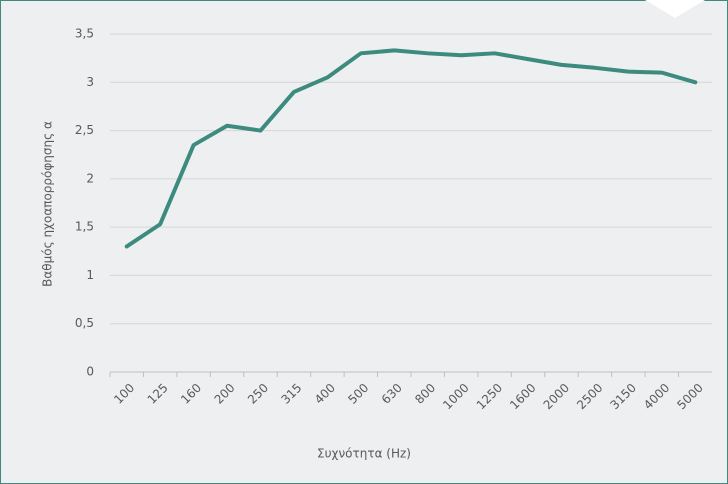  I want to click on y-tick-label: 1, so click(90, 275).